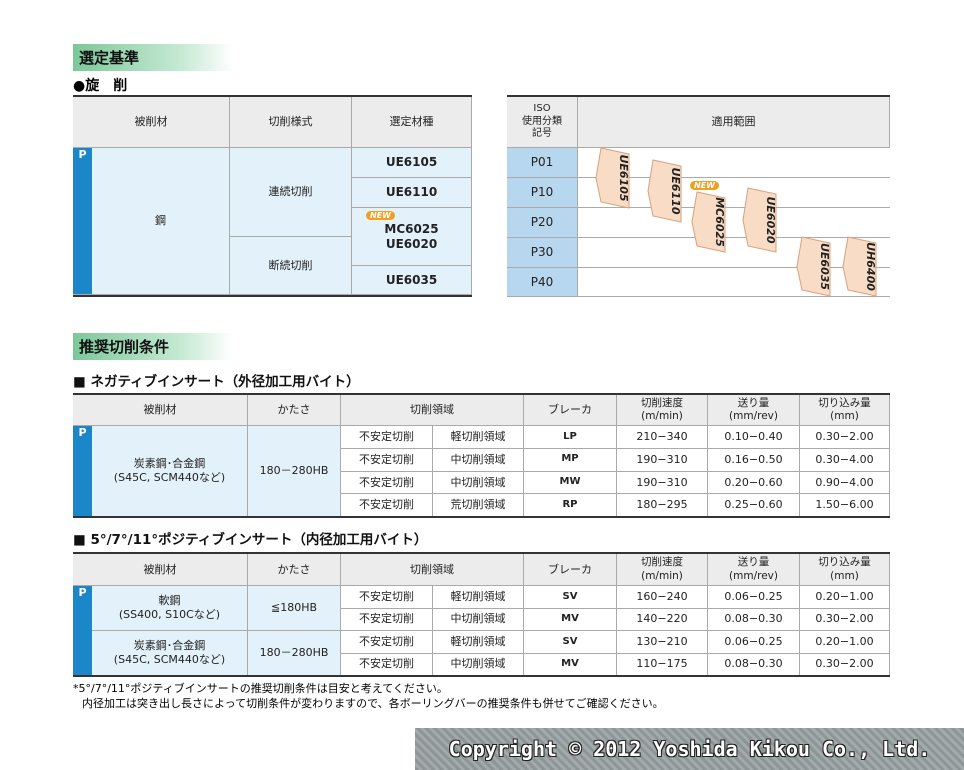 This screenshot has height=770, width=964. Describe the element at coordinates (542, 223) in the screenshot. I see `iso-cell: P20` at that location.